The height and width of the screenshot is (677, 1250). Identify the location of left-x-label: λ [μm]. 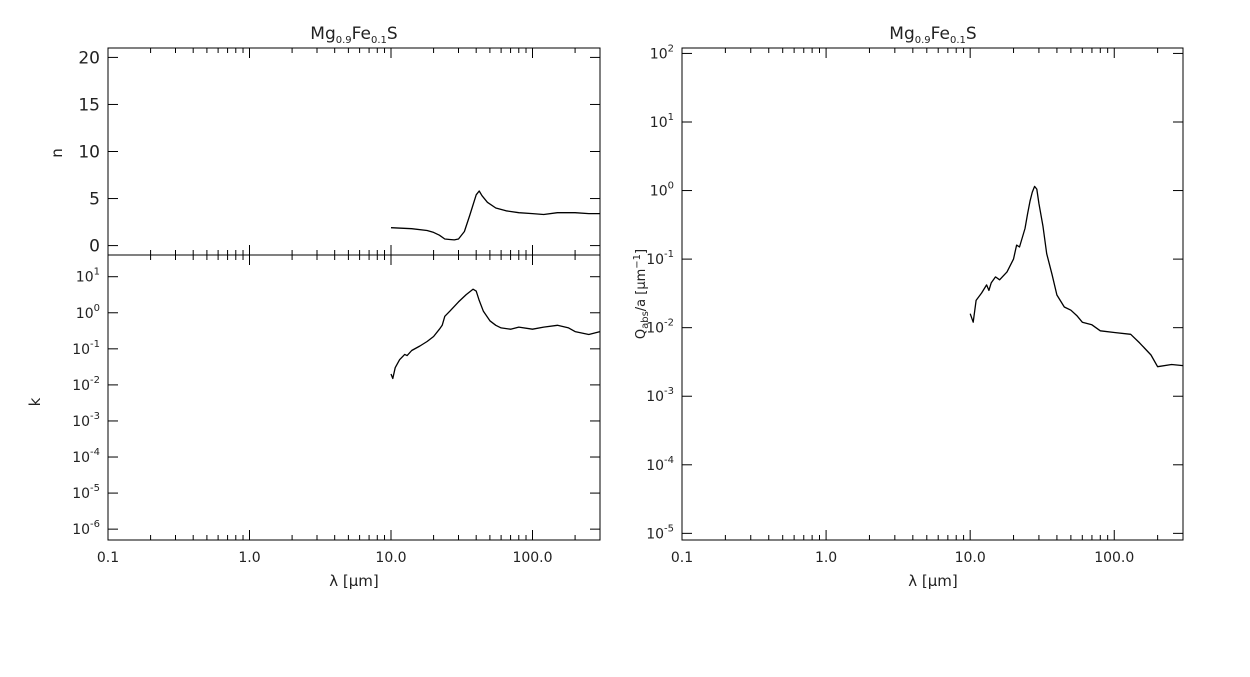
(354, 581).